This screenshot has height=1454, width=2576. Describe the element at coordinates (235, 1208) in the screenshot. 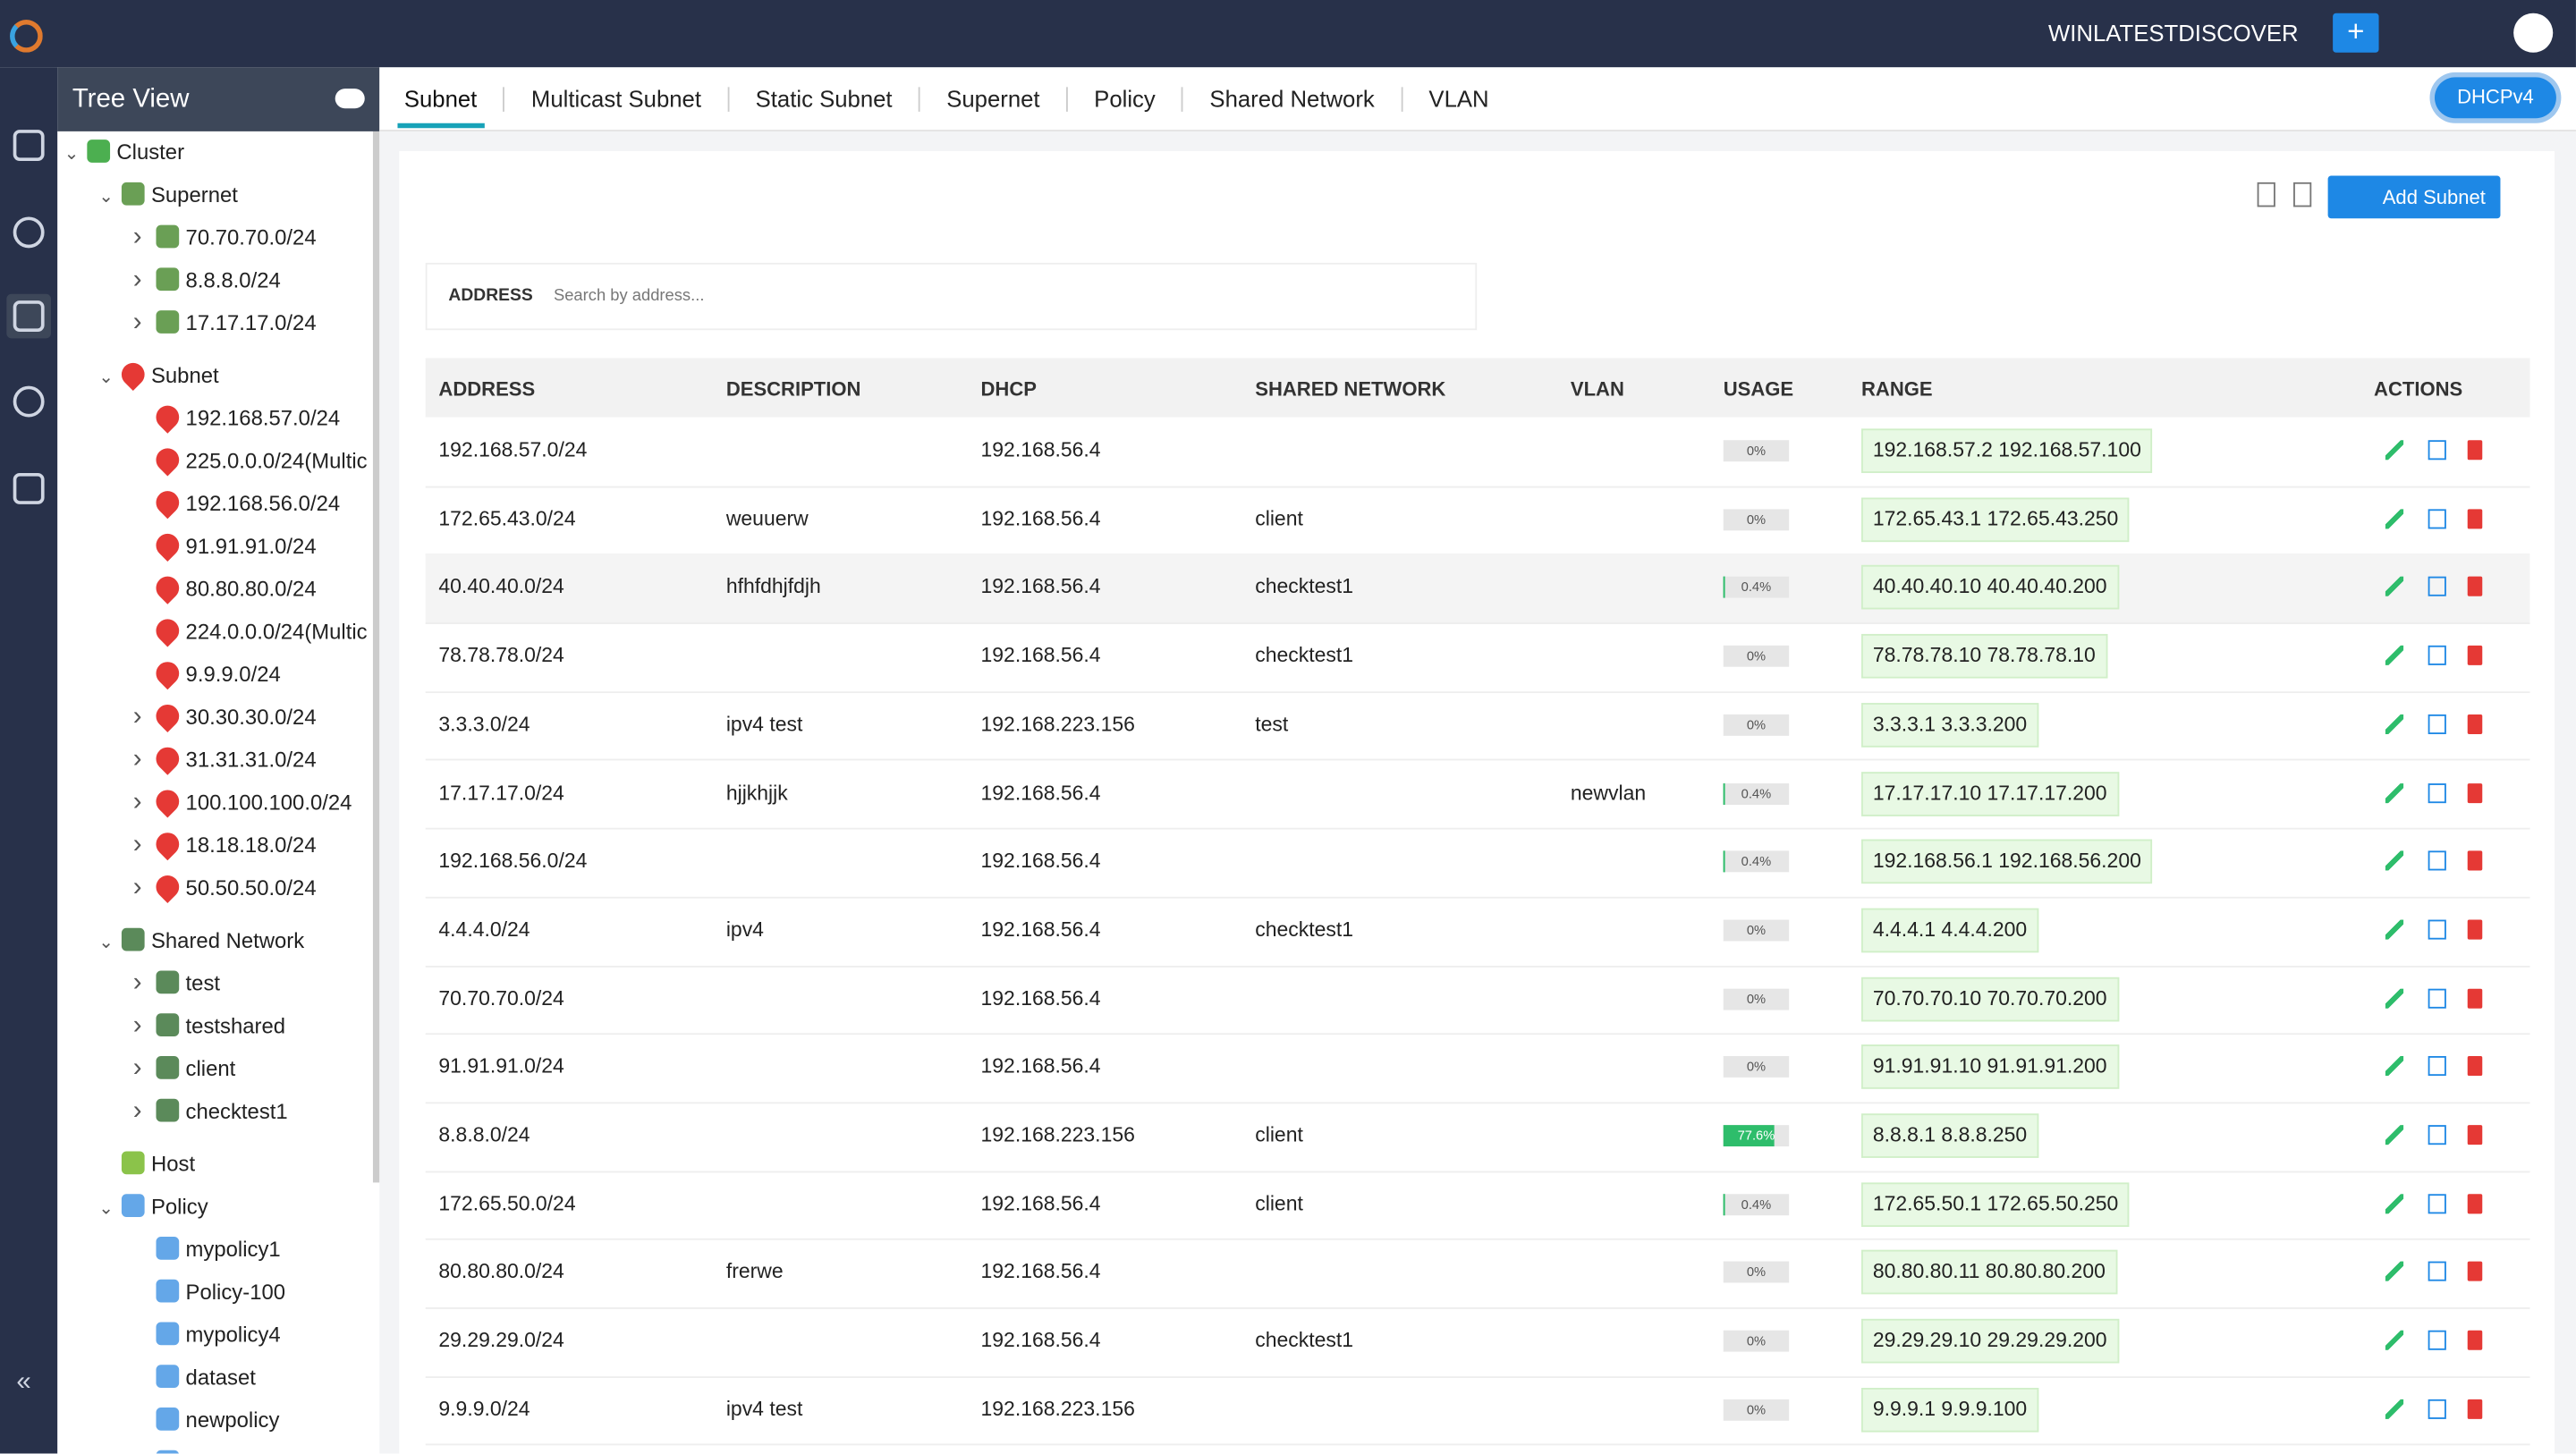

I see `tree-node: ⌄Policy` at that location.